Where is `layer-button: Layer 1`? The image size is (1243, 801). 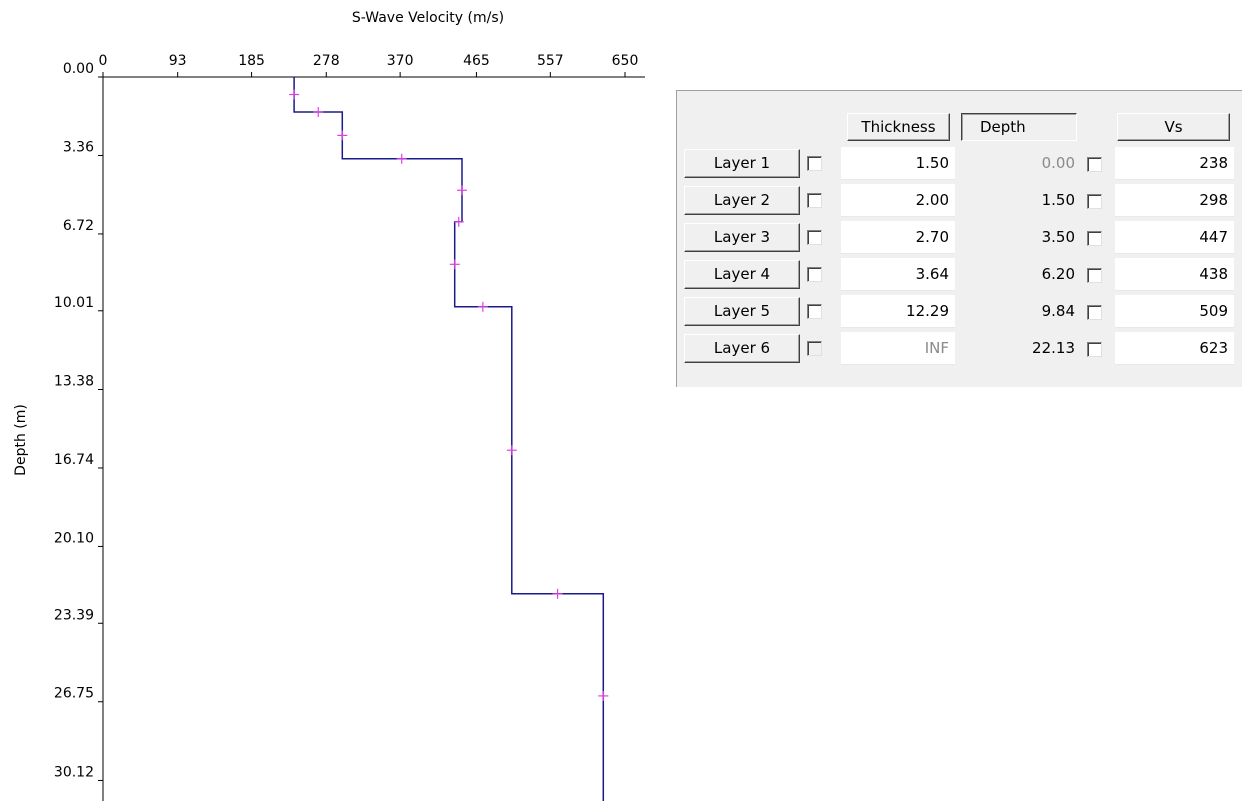 layer-button: Layer 1 is located at coordinates (742, 163).